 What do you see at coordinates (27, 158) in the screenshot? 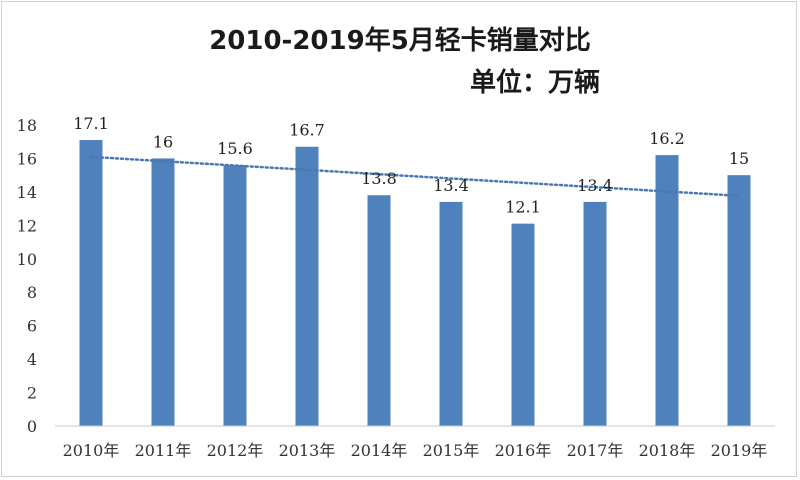
I see `y-tick-label: 16` at bounding box center [27, 158].